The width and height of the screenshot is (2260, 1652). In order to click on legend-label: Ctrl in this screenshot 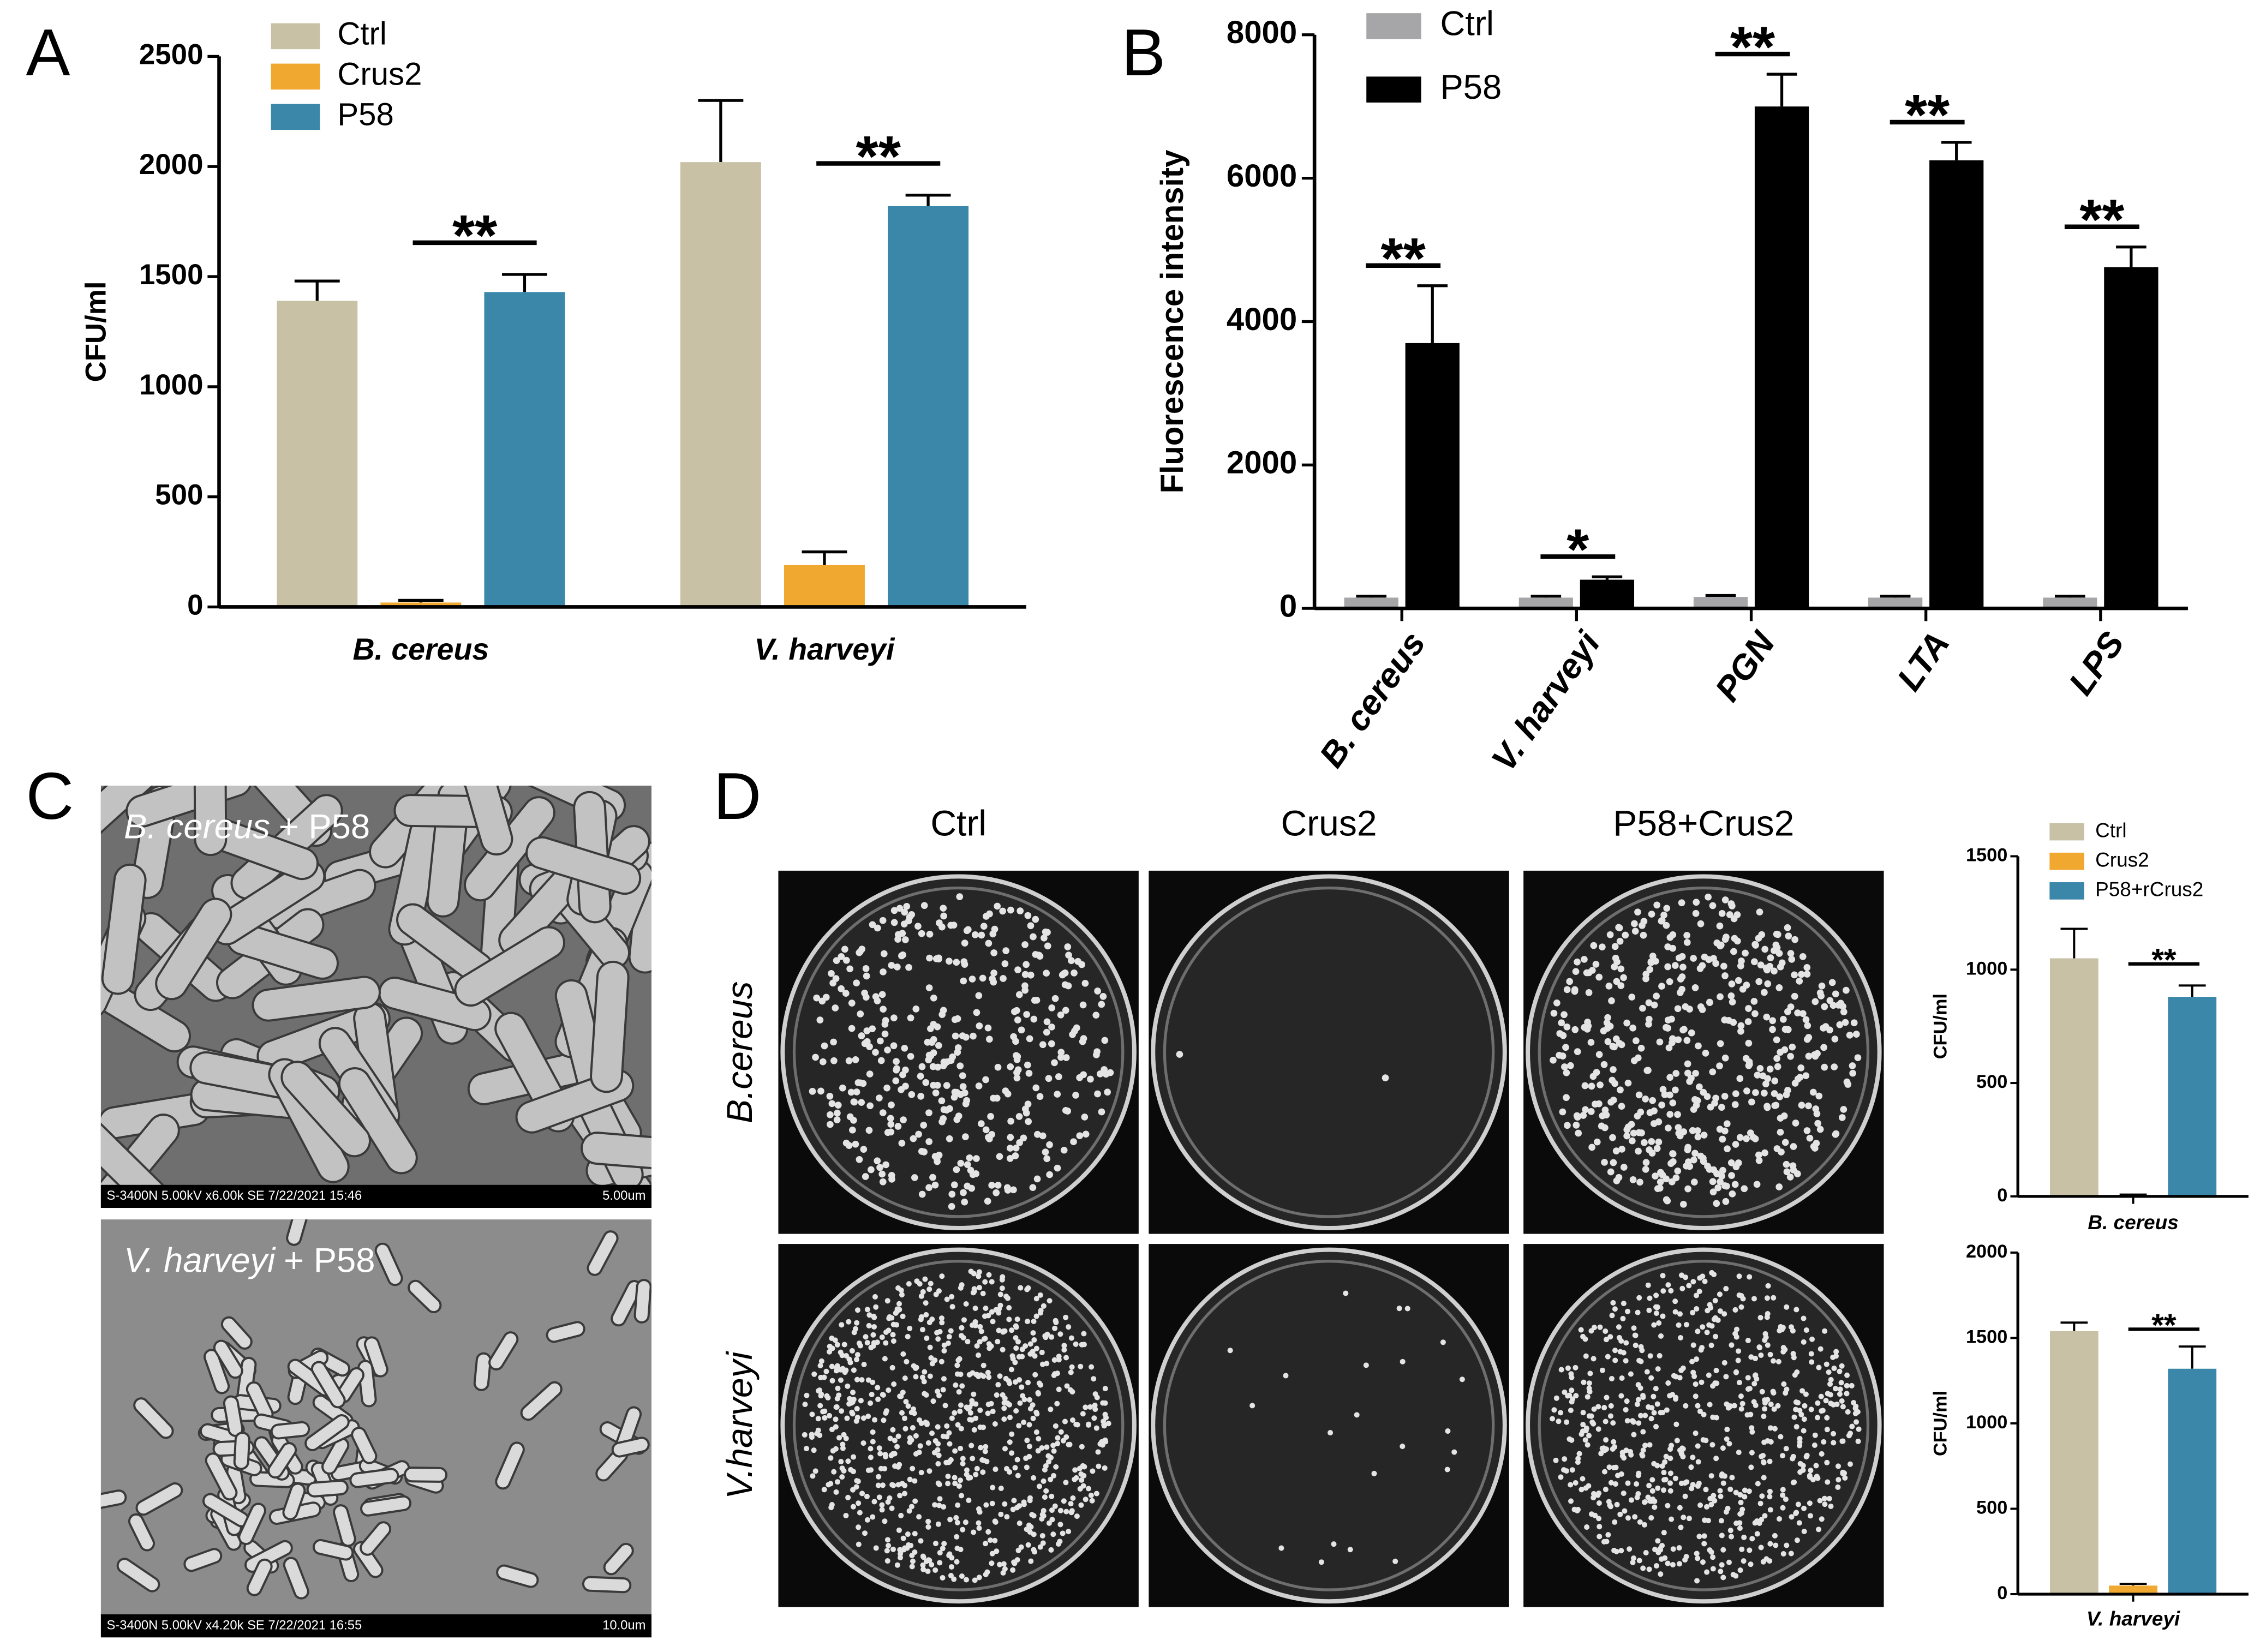, I will do `click(1467, 24)`.